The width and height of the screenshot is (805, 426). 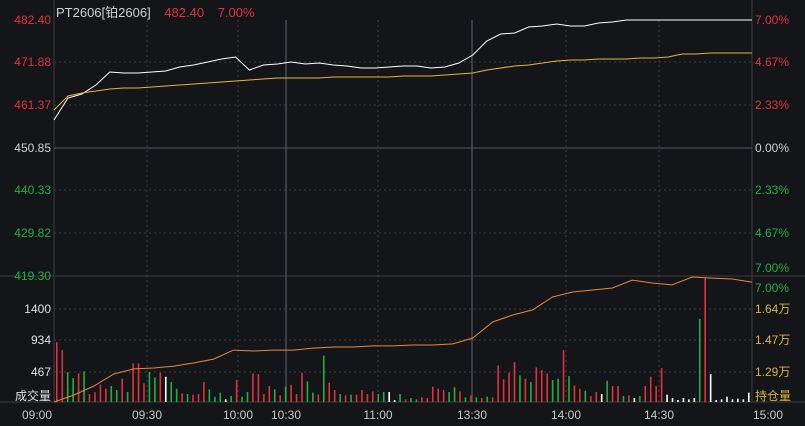 What do you see at coordinates (472, 415) in the screenshot?
I see `time-tick-label: 13:30` at bounding box center [472, 415].